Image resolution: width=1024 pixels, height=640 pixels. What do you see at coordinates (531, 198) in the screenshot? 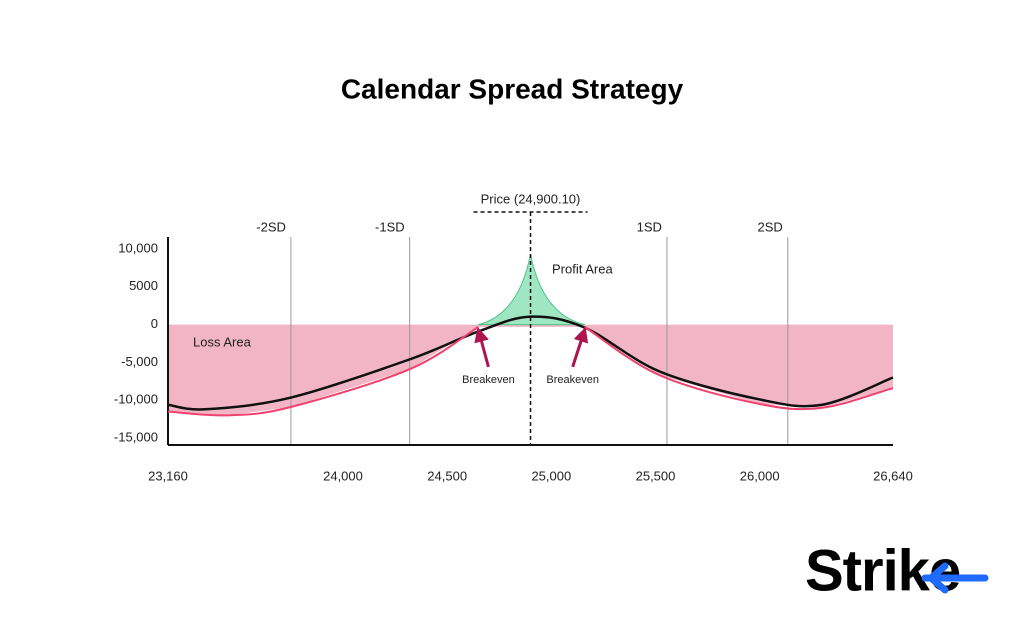
I see `price-label: Price (24,900.10)` at bounding box center [531, 198].